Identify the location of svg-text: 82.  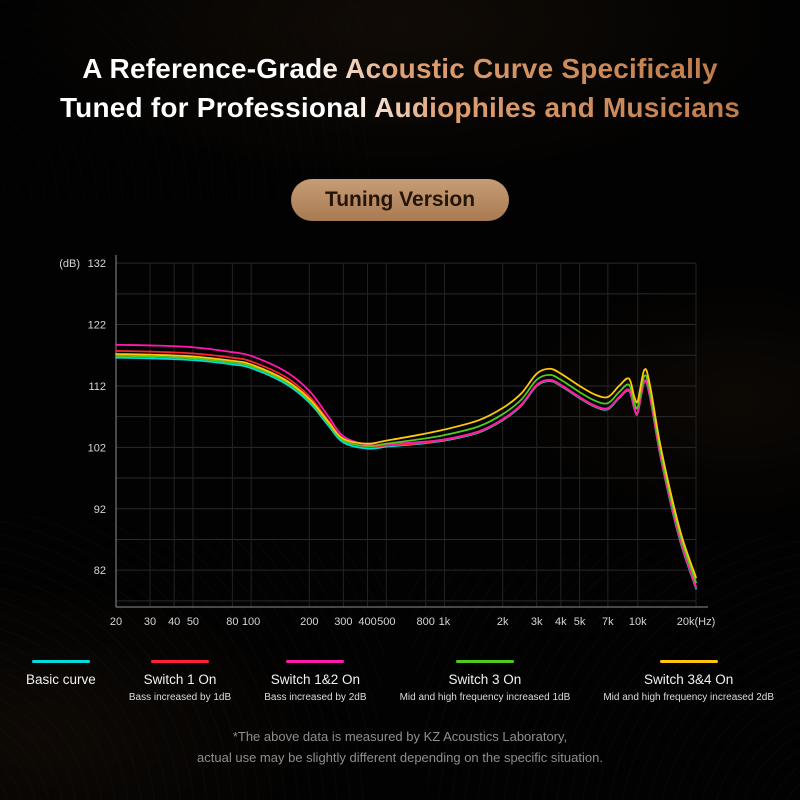
(100, 571).